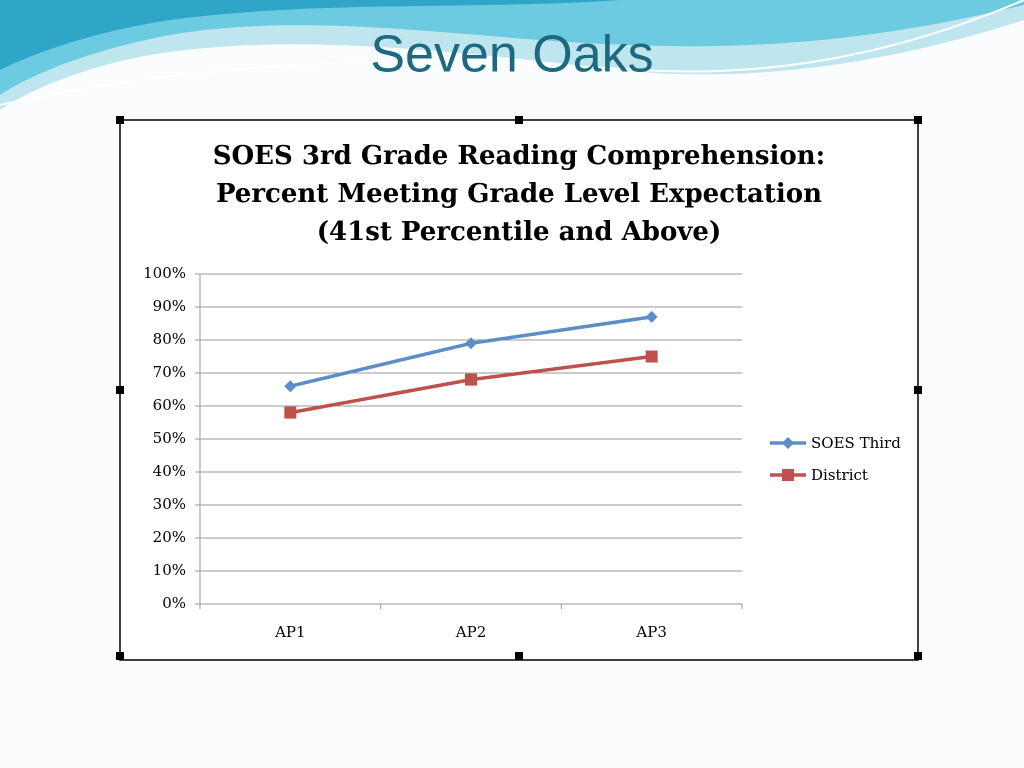  I want to click on y-tick-label: 50%, so click(169, 438).